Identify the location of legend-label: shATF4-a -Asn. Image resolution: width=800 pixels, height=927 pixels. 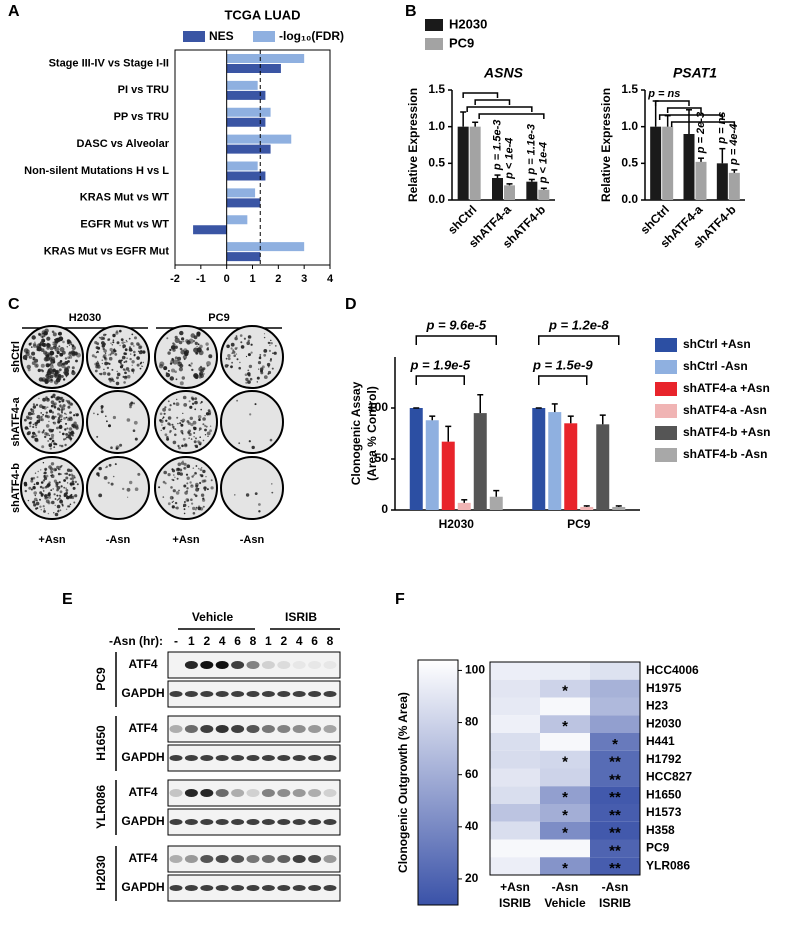
(725, 410).